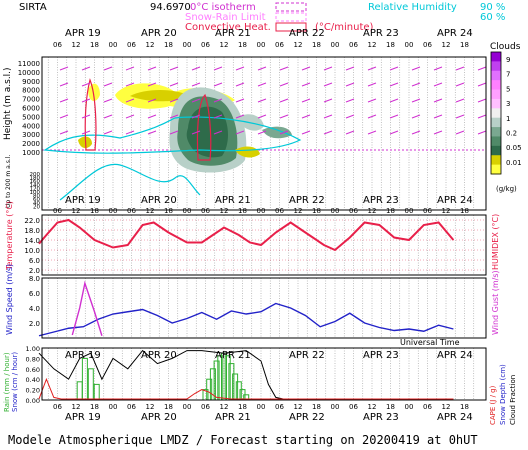 Image resolution: width=528 pixels, height=450 pixels. I want to click on colorbar-tick: 0.01, so click(514, 163).